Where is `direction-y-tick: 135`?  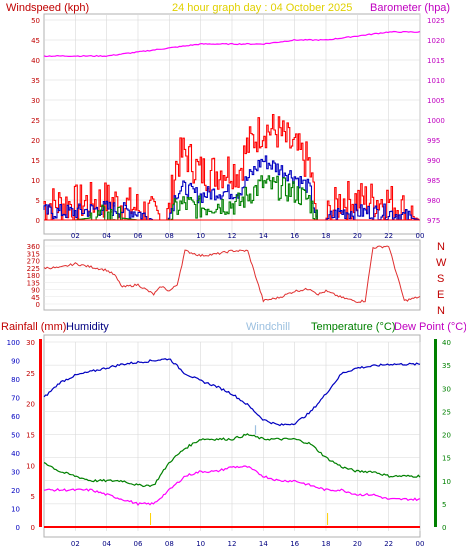 direction-y-tick: 135 is located at coordinates (33, 283).